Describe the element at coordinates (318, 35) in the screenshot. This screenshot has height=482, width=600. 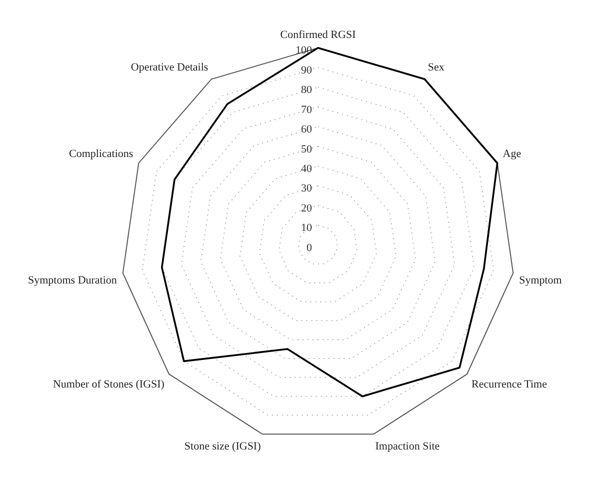
I see `spoke-label: Confirmed RGSI` at that location.